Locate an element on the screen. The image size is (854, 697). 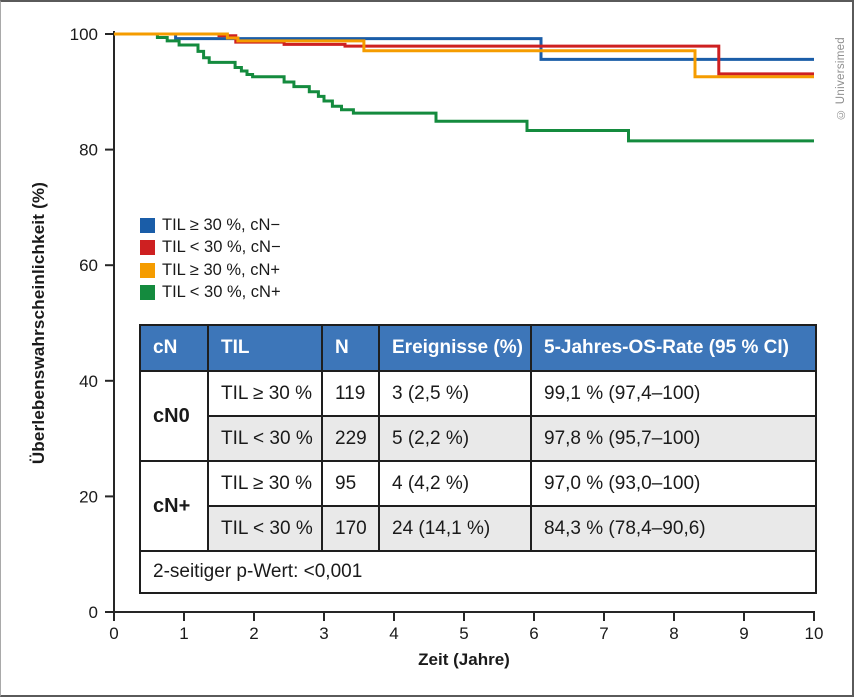
header-os-rate: 5-Jahres-OS-Rate (95 % CI) is located at coordinates (673, 348).